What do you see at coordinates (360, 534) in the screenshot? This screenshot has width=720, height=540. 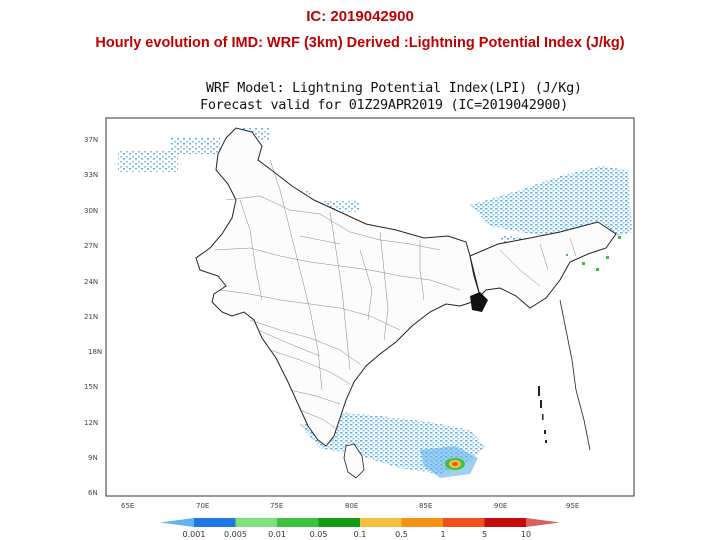 I see `colorbar-label: 0.1` at bounding box center [360, 534].